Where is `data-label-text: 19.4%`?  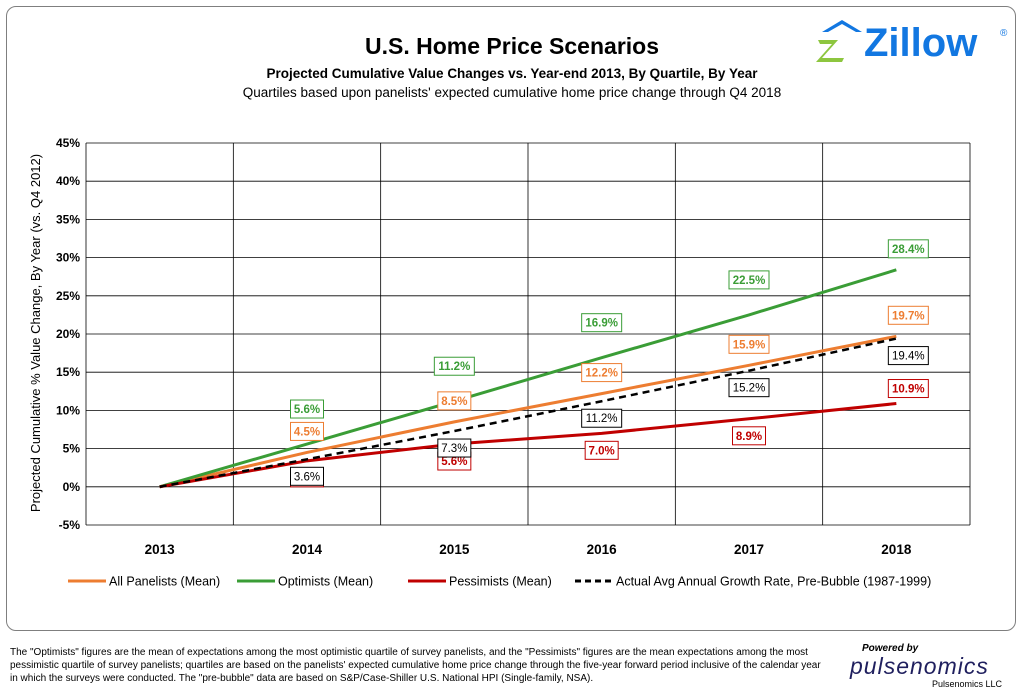 data-label-text: 19.4% is located at coordinates (908, 357).